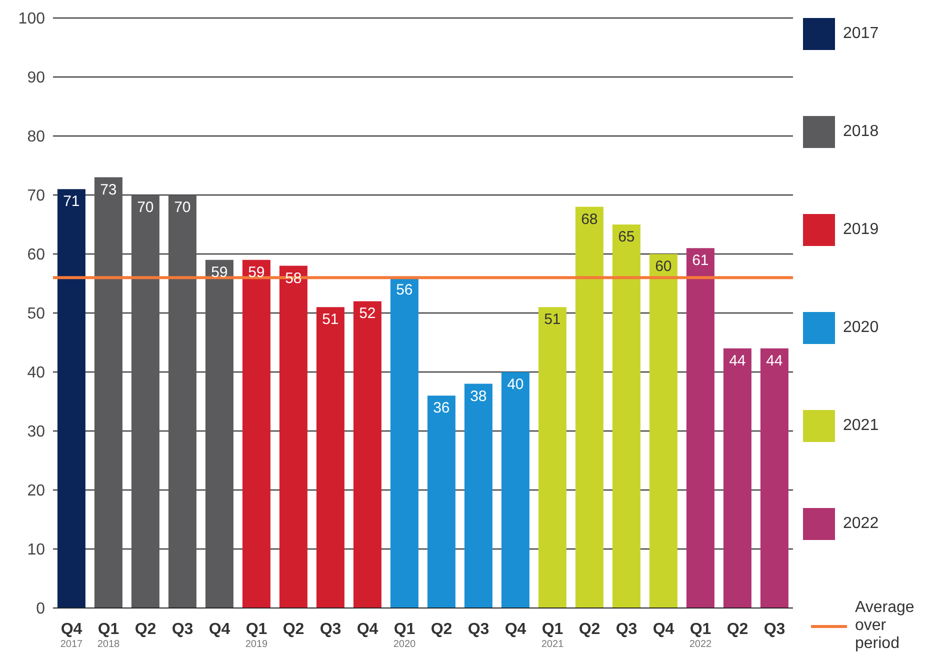 This screenshot has height=661, width=936. Describe the element at coordinates (36, 491) in the screenshot. I see `y-tick-label: 20` at that location.